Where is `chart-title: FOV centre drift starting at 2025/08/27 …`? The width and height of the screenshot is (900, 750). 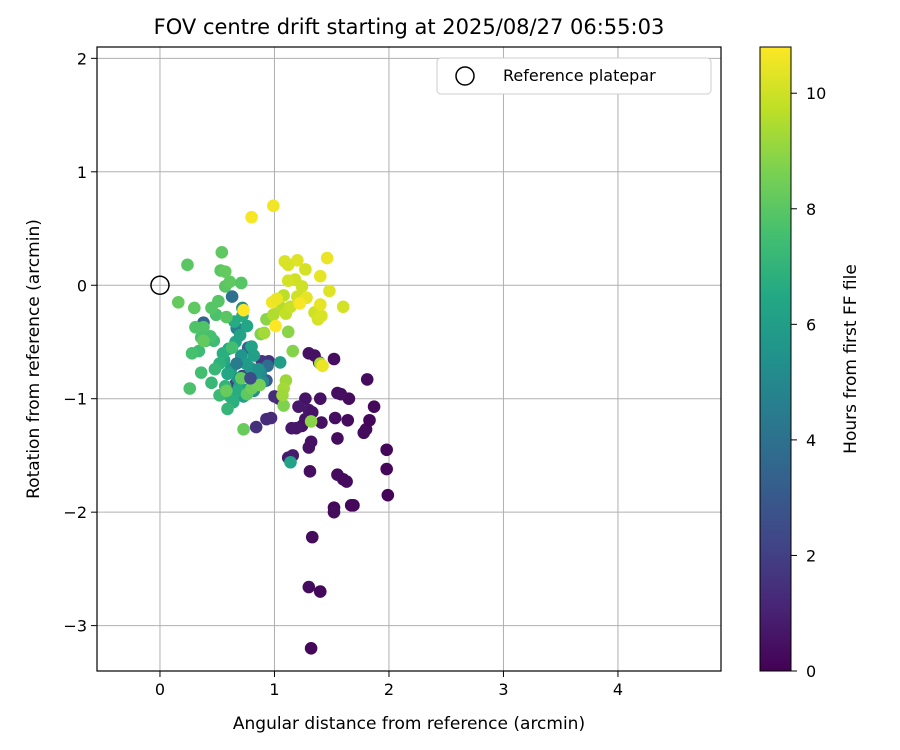 chart-title: FOV centre drift starting at 2025/08/27 … is located at coordinates (409, 27).